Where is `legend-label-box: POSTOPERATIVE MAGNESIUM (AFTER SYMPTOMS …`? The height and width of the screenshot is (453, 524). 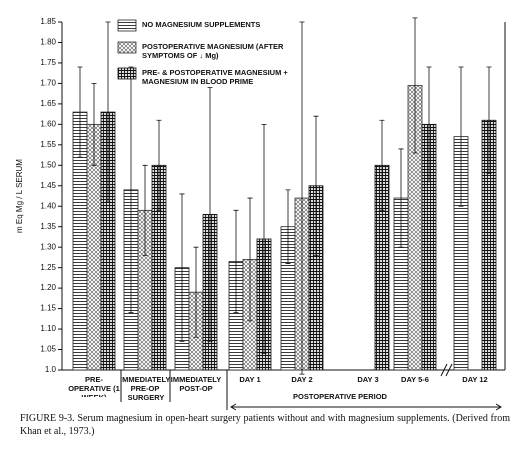
legend-label-box: POSTOPERATIVE MAGNESIUM (AFTER SYMPTOMS … is located at coordinates (213, 51).